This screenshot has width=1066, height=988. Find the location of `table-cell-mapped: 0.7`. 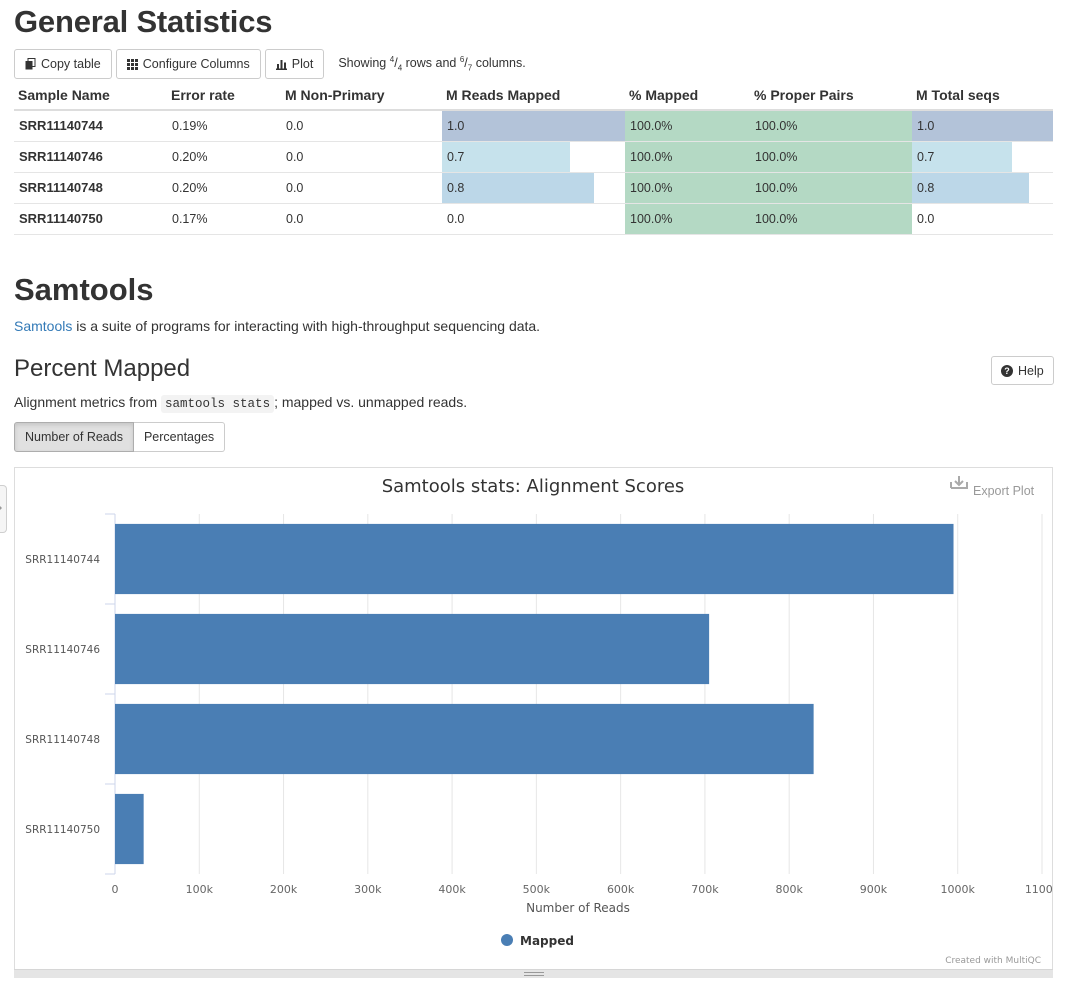

table-cell-mapped: 0.7 is located at coordinates (533, 157).